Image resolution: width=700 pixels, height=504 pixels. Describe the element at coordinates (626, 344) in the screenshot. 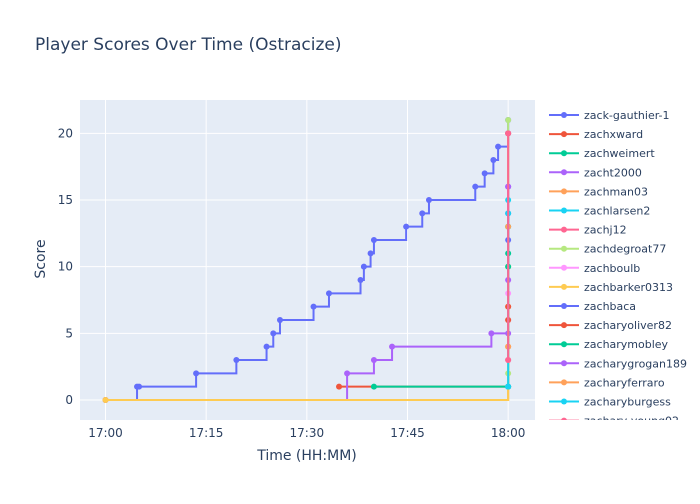

I see `legend-label: zacharymobley` at that location.